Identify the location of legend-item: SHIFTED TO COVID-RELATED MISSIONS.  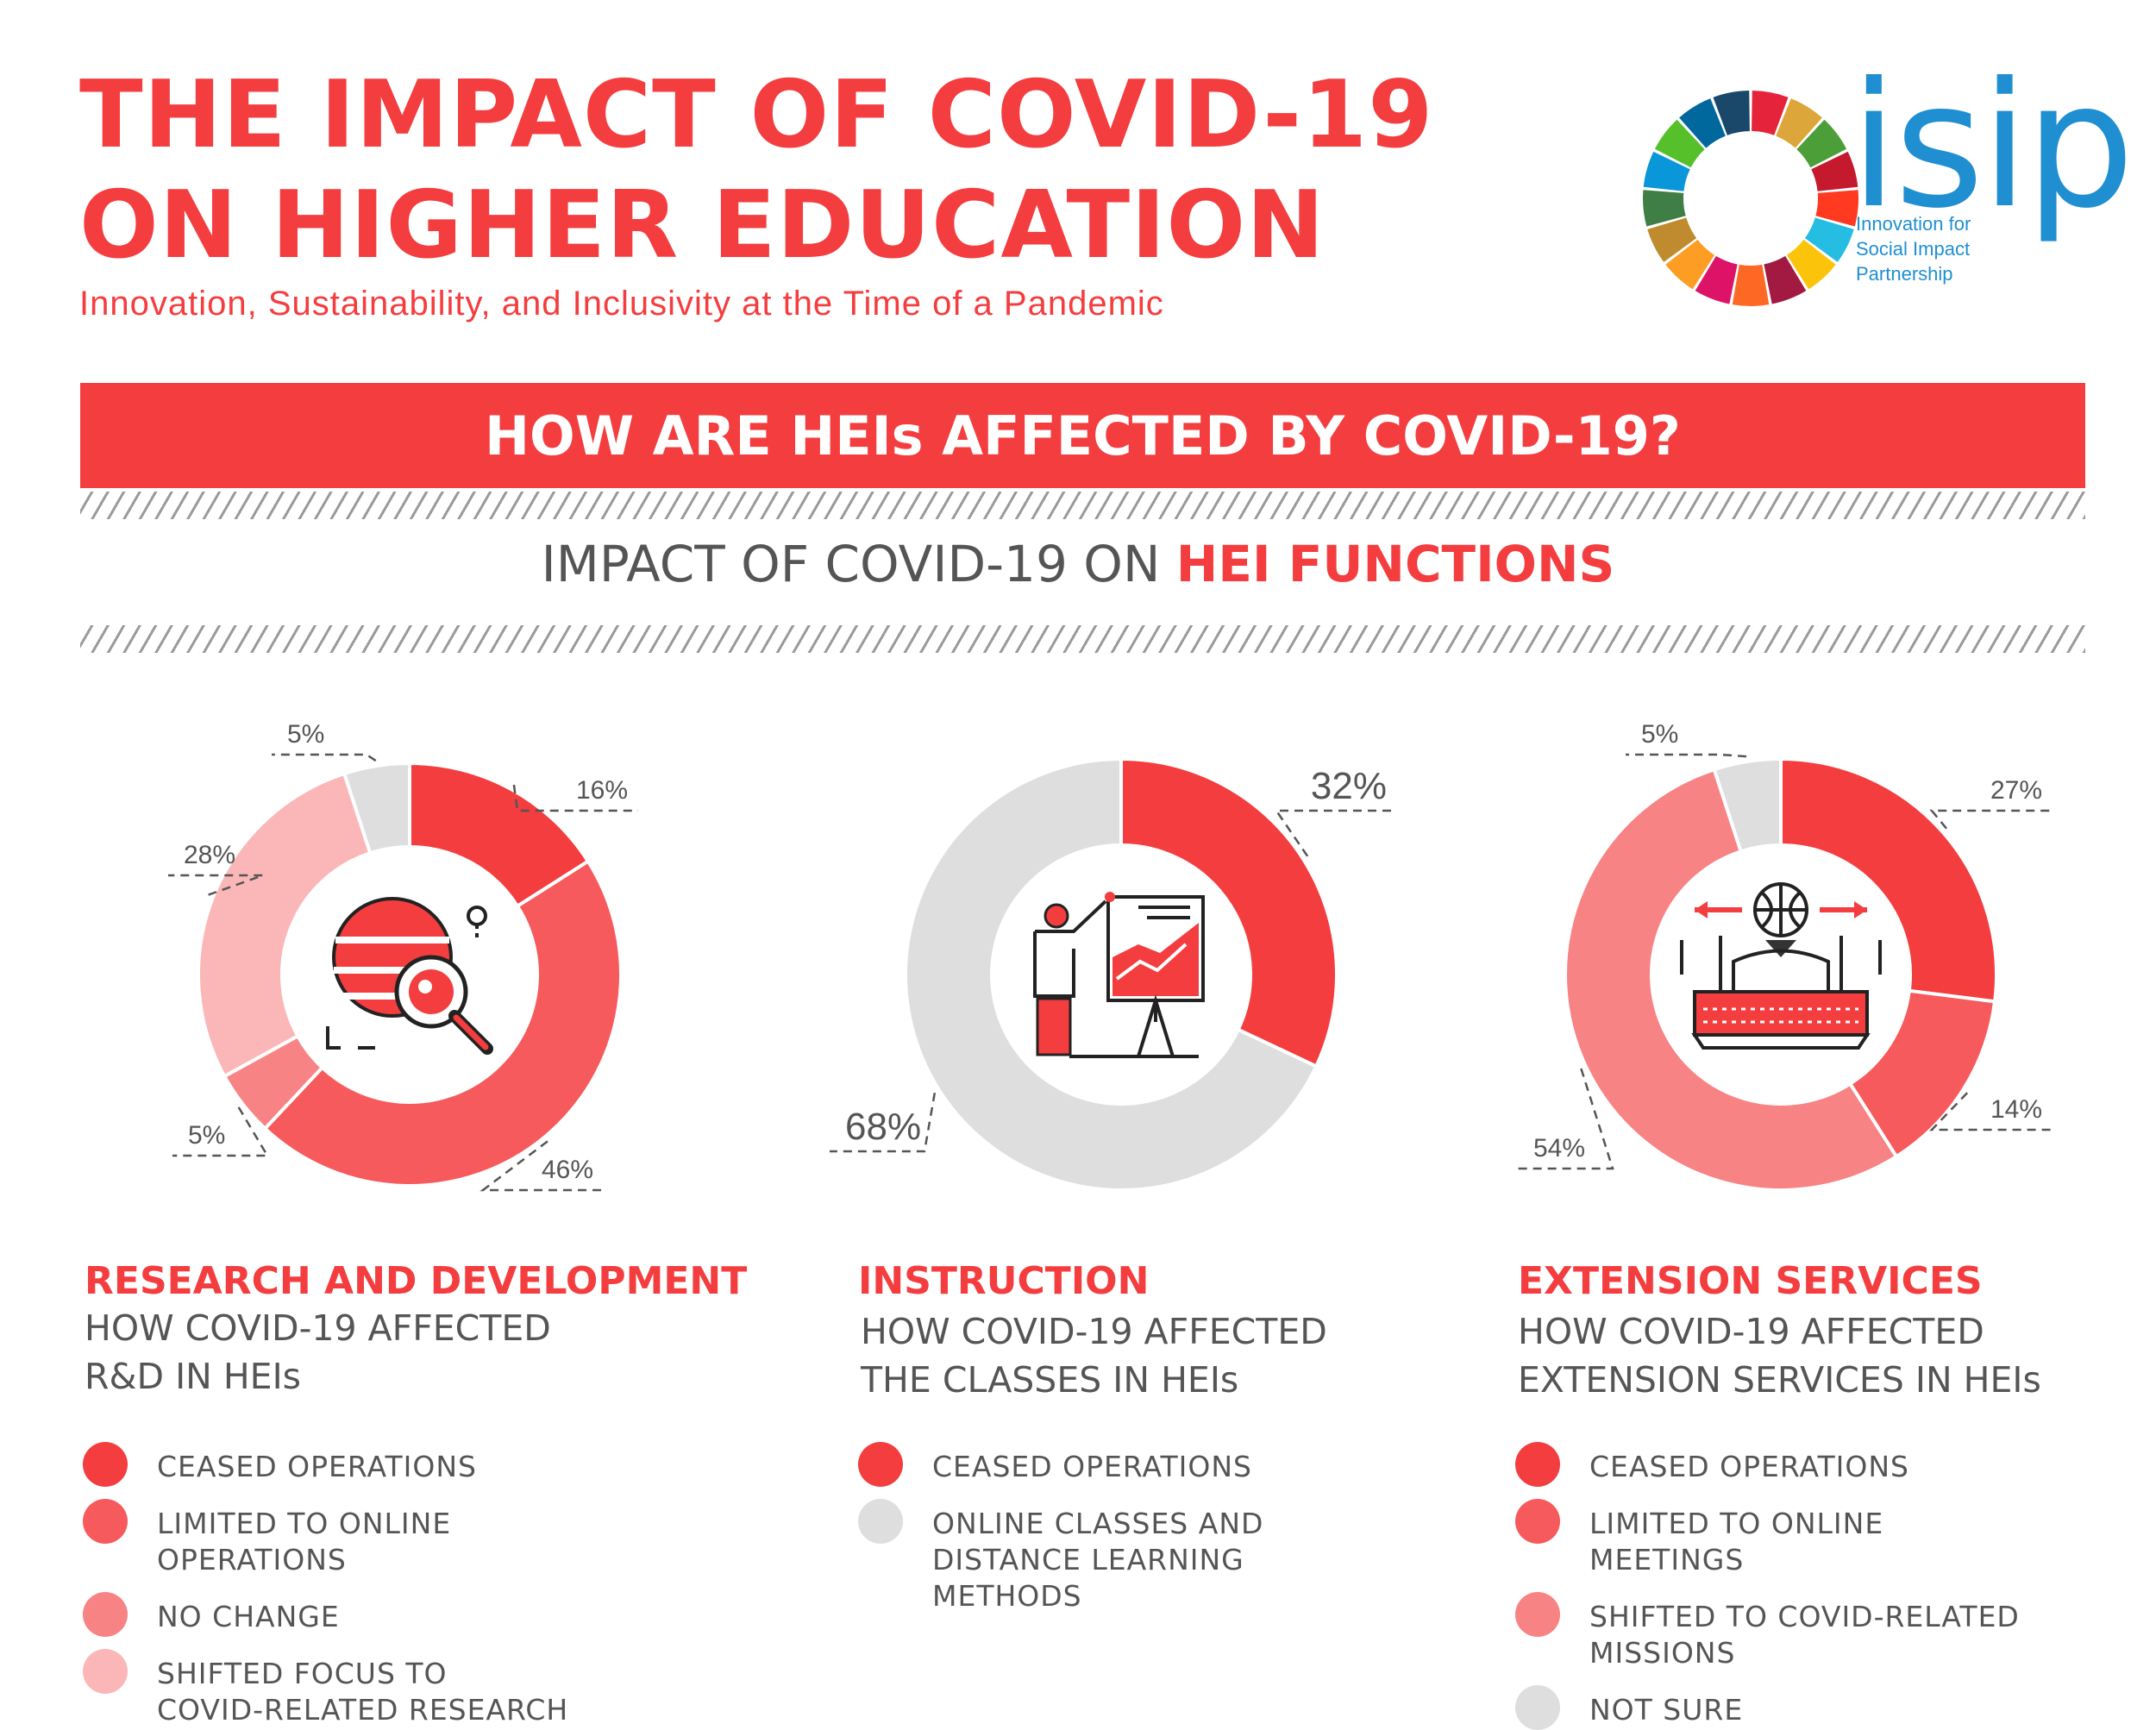
(1767, 1632).